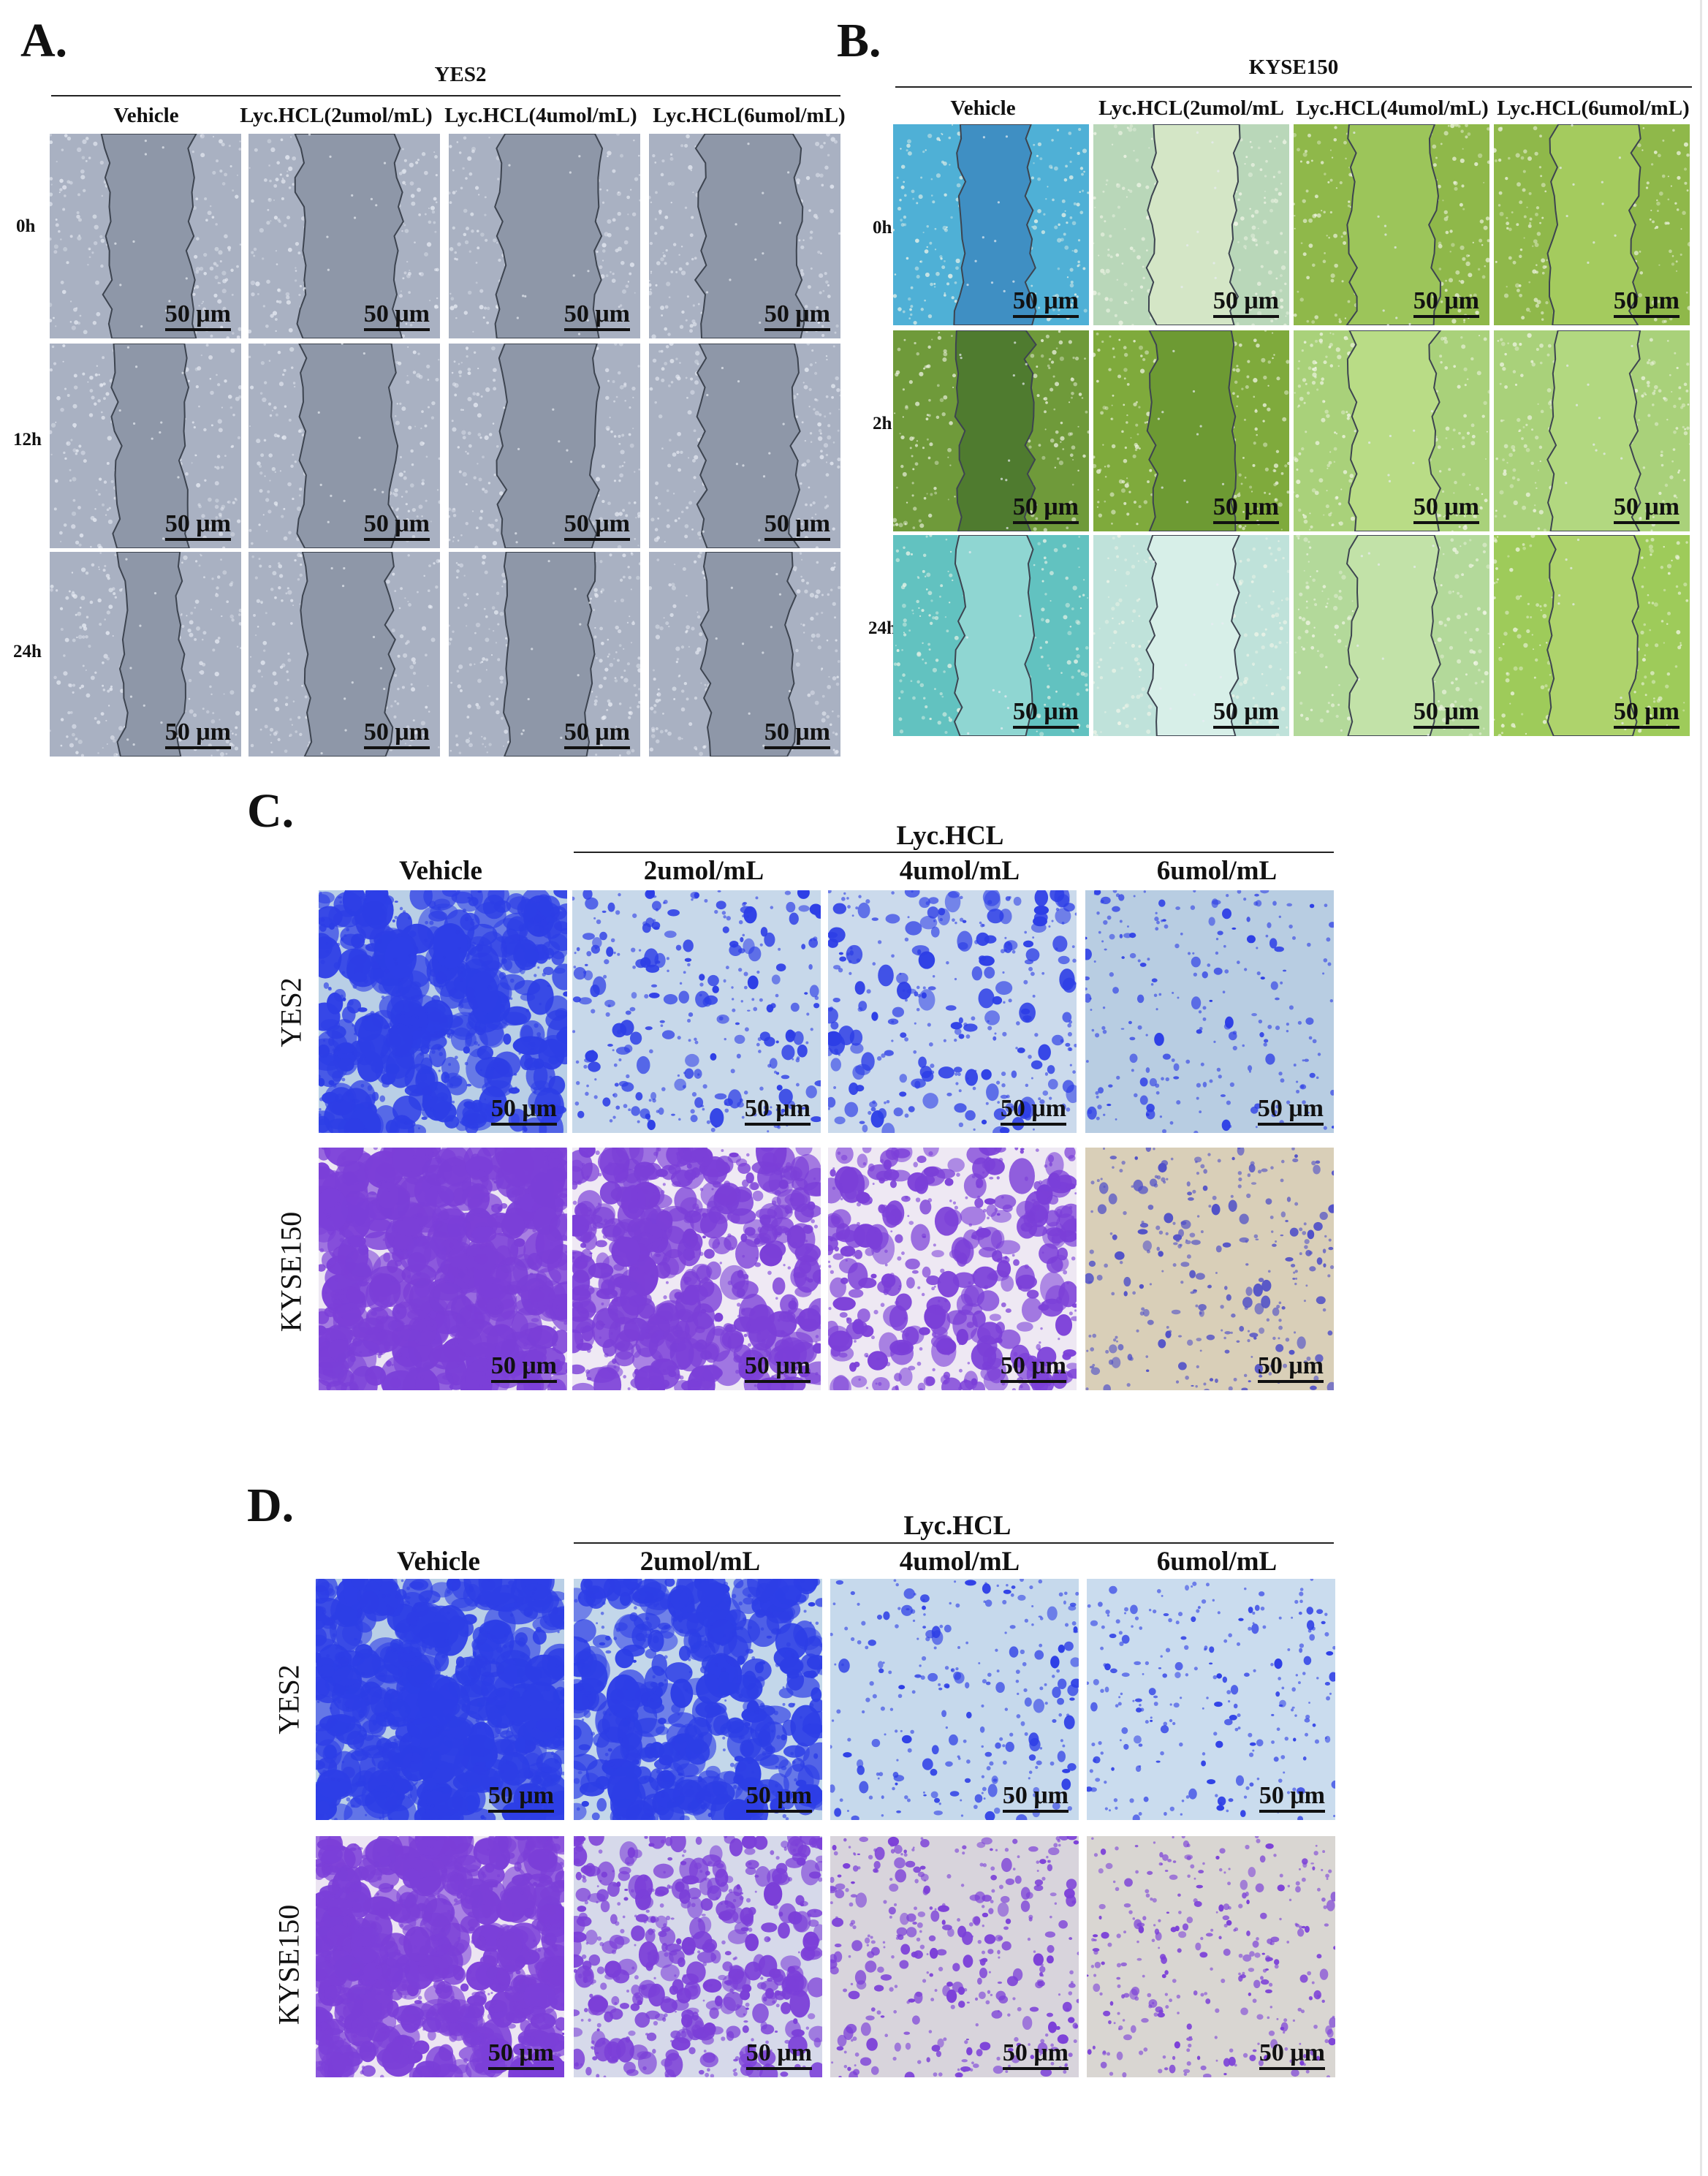  What do you see at coordinates (697, 1269) in the screenshot?
I see `panel-c-micrograph-r2-c2: 50 μm` at bounding box center [697, 1269].